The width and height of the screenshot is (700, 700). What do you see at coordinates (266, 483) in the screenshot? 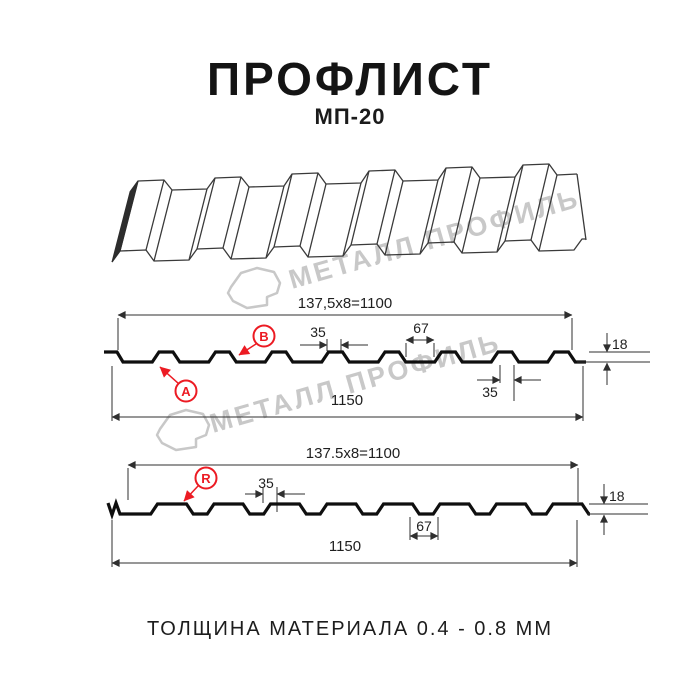
I see `dim-valley-bottom-width: 35` at bounding box center [266, 483].